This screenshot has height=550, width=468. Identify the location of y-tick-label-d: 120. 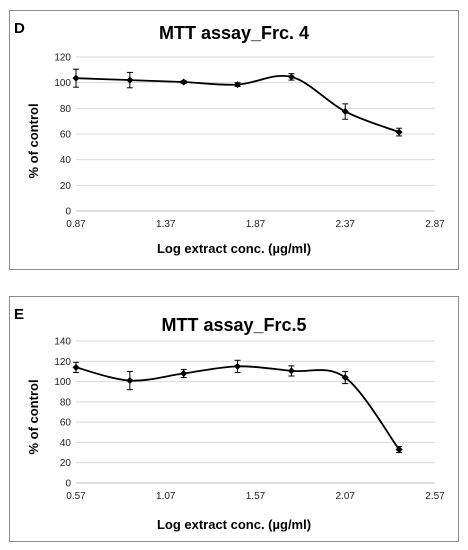
(62, 58).